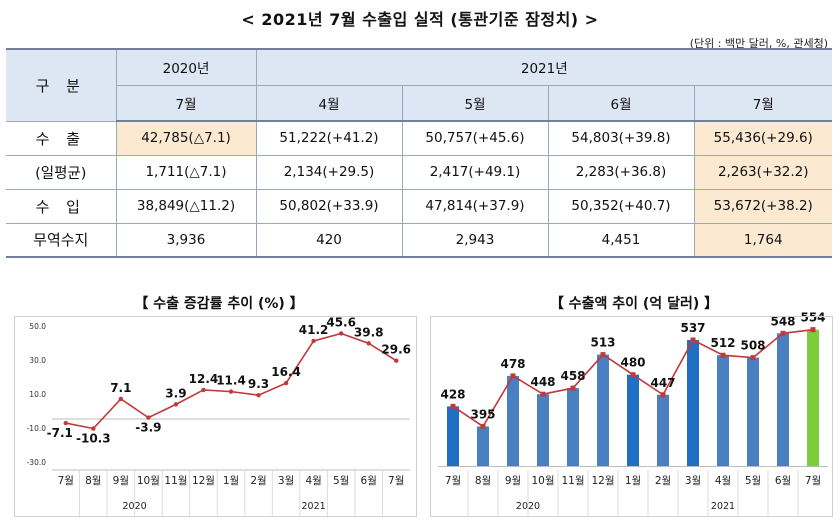 This screenshot has height=525, width=840. What do you see at coordinates (543, 67) in the screenshot?
I see `header-year-2021: 2021년` at bounding box center [543, 67].